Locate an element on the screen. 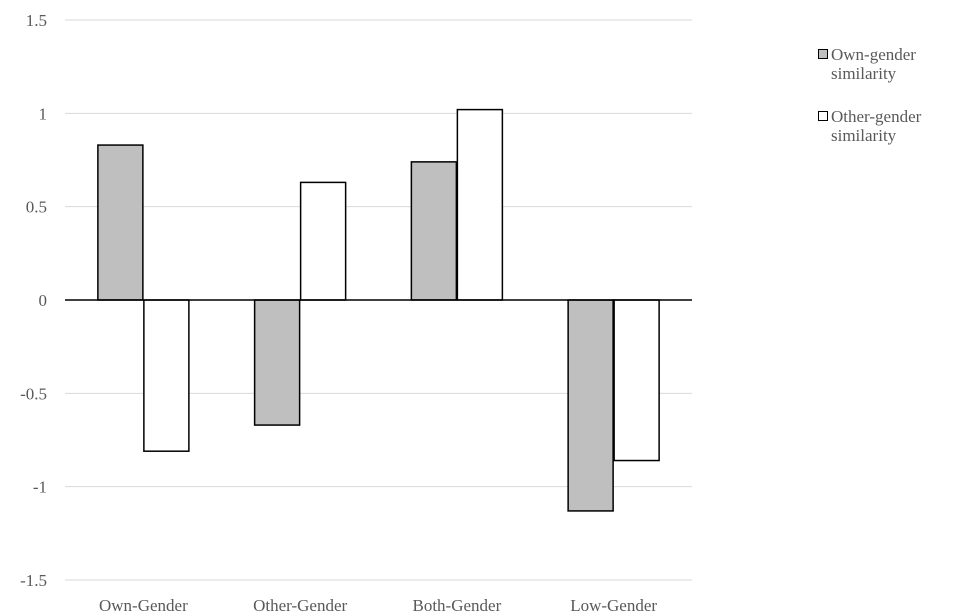 This screenshot has height=614, width=957. y-tick-label: 1.5 is located at coordinates (36, 20).